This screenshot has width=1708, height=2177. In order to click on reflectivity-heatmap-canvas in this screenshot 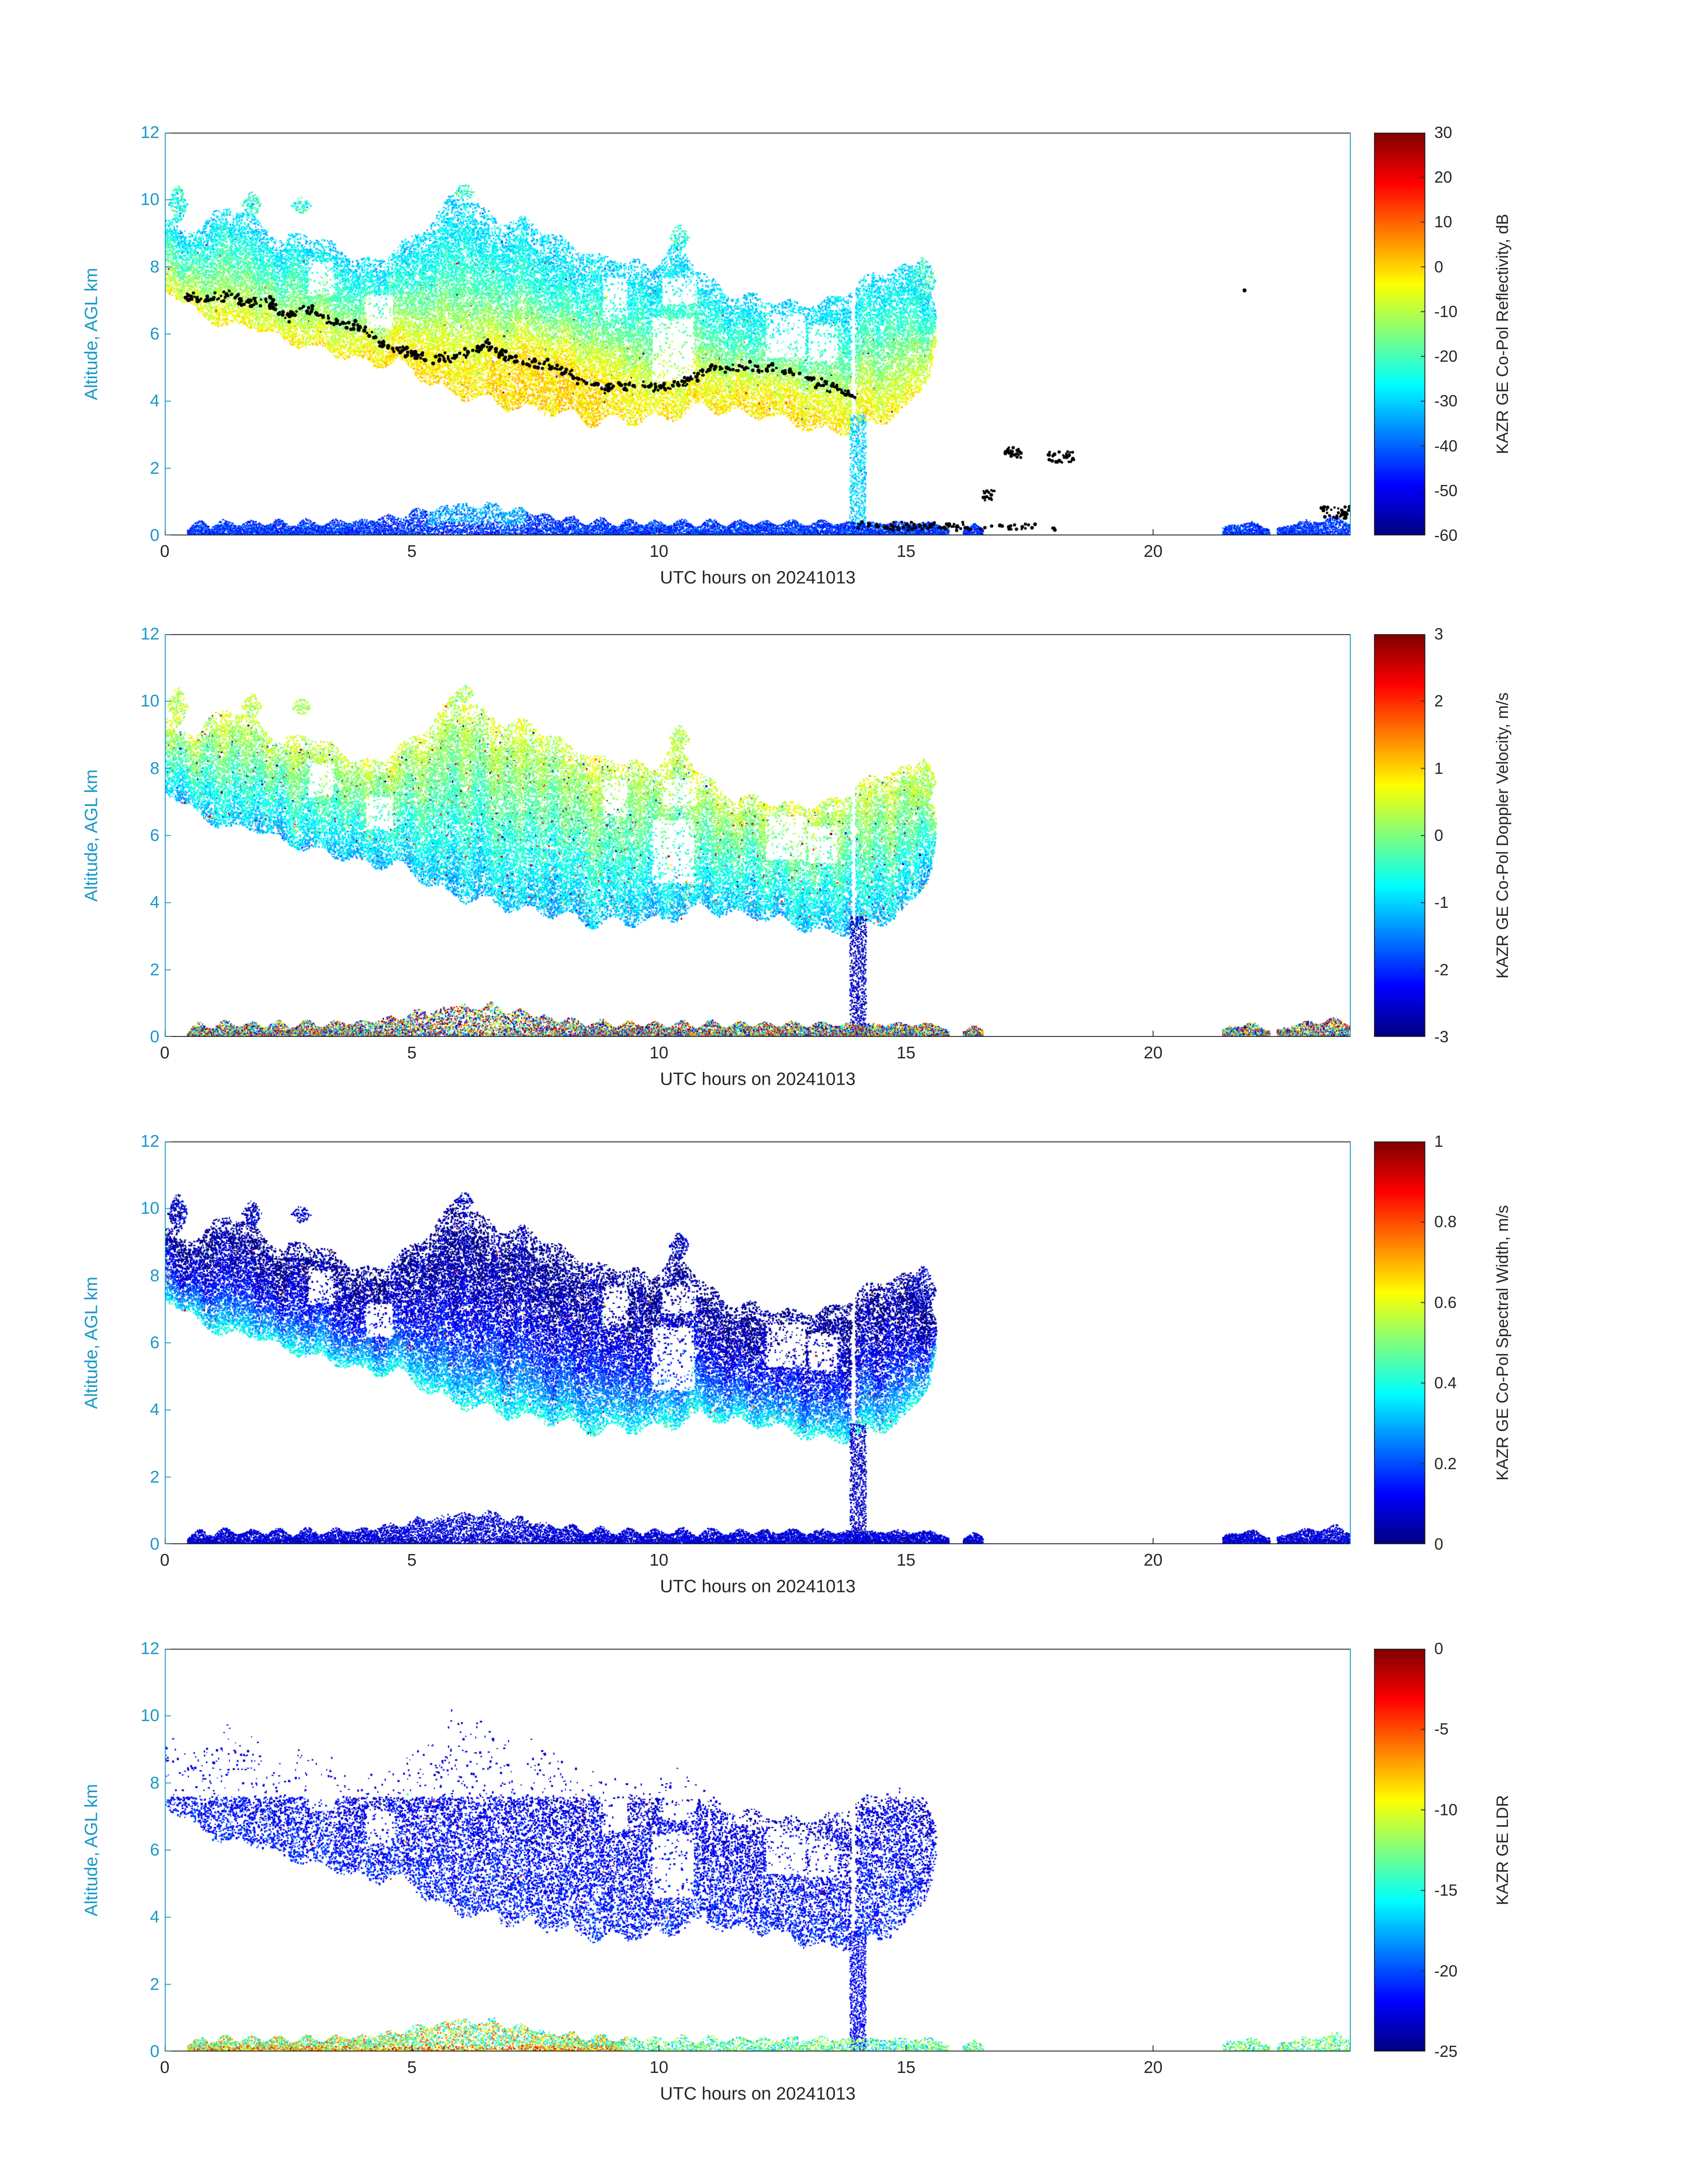, I will do `click(758, 334)`.